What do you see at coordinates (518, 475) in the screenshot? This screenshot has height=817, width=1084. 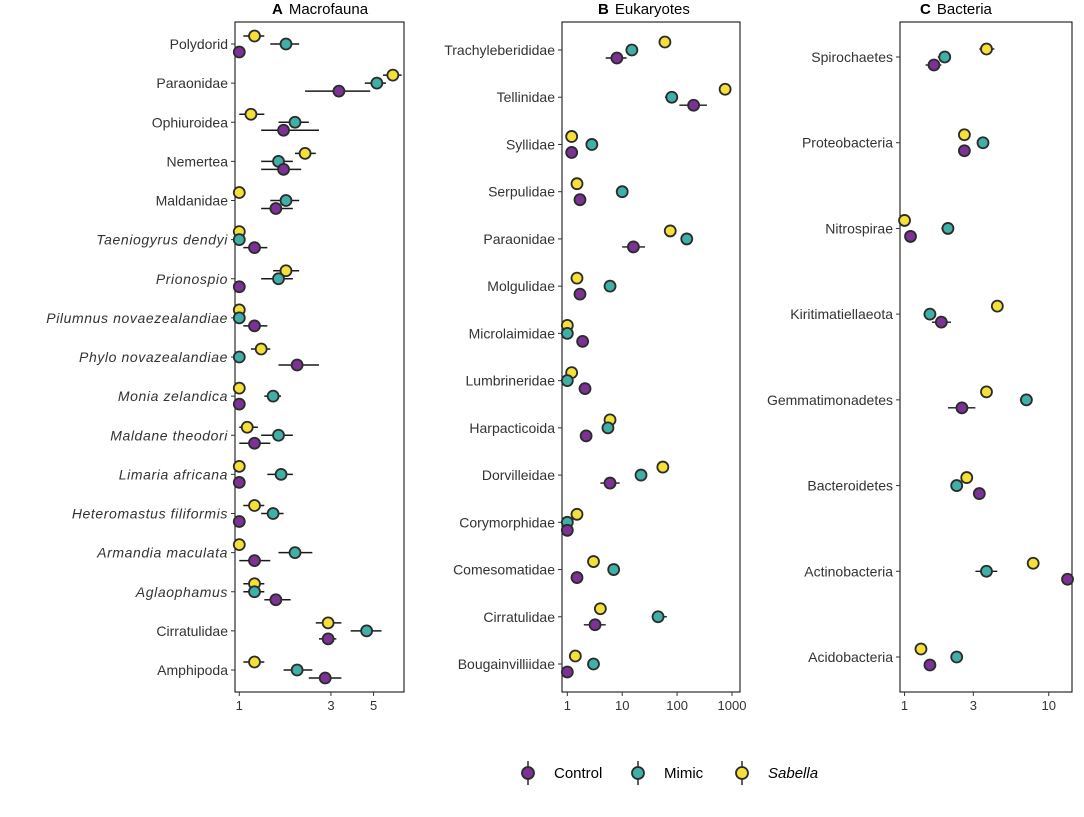 I see `category-label: Dorvilleidae` at bounding box center [518, 475].